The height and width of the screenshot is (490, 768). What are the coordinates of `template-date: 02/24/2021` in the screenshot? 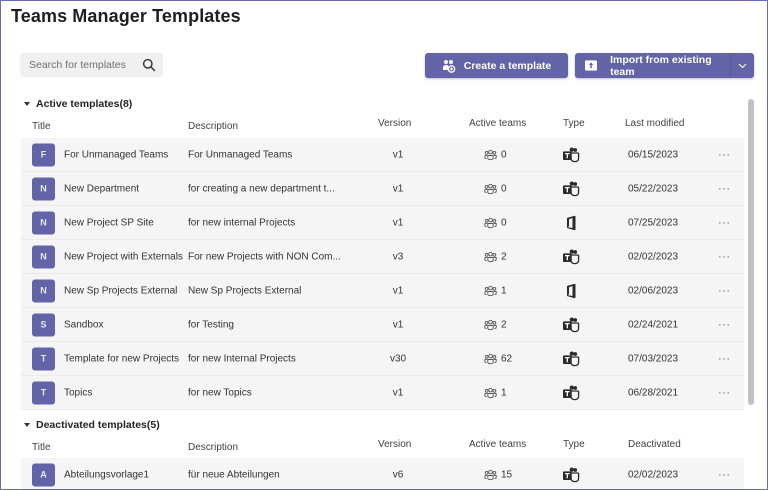 It's located at (653, 324).